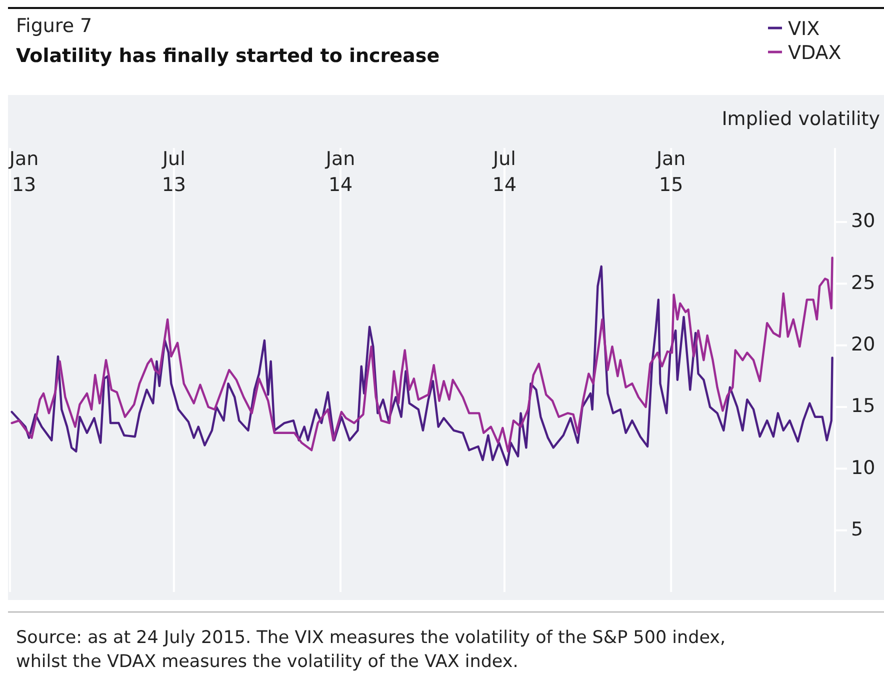  I want to click on y-tick-label: 20, so click(863, 345).